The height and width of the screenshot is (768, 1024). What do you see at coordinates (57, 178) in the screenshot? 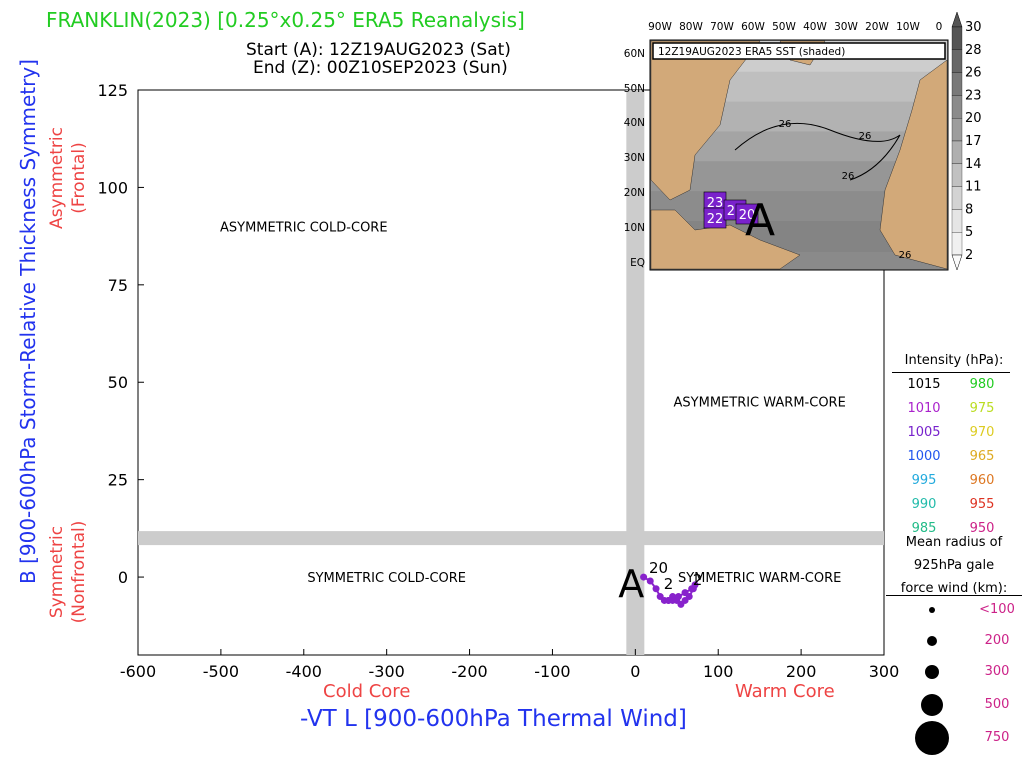
I see `asymmetric-side-label: Asymmetric` at bounding box center [57, 178].